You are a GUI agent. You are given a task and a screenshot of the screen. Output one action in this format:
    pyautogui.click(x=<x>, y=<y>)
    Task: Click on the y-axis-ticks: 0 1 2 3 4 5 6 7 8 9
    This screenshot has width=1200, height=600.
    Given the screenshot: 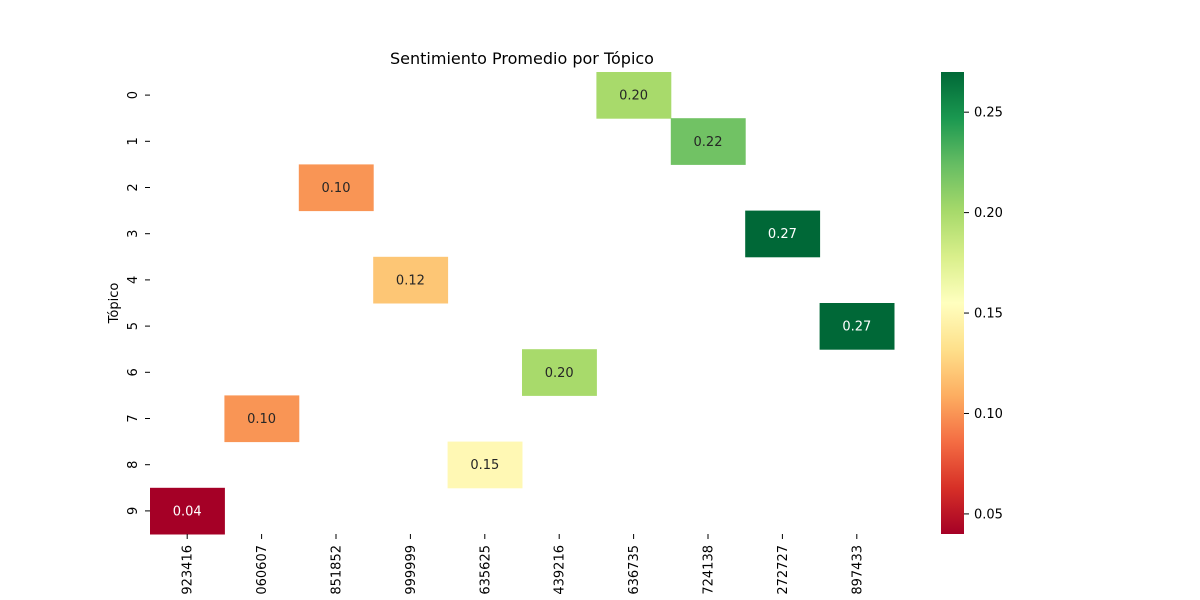 What is the action you would take?
    pyautogui.click(x=138, y=303)
    